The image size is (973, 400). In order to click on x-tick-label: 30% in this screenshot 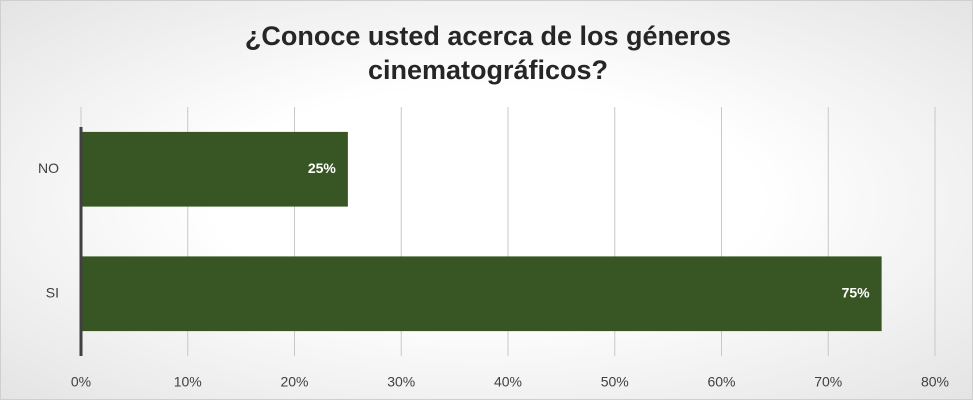, I will do `click(401, 382)`.